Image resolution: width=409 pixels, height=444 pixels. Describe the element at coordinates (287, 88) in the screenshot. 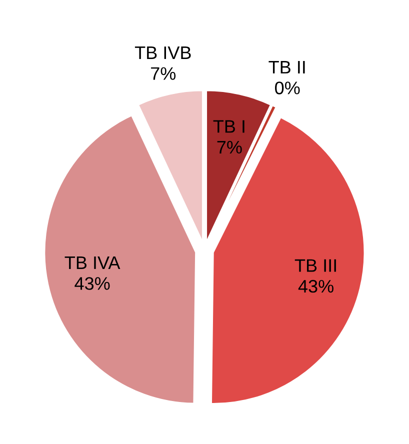

I see `data-label: 0%` at that location.